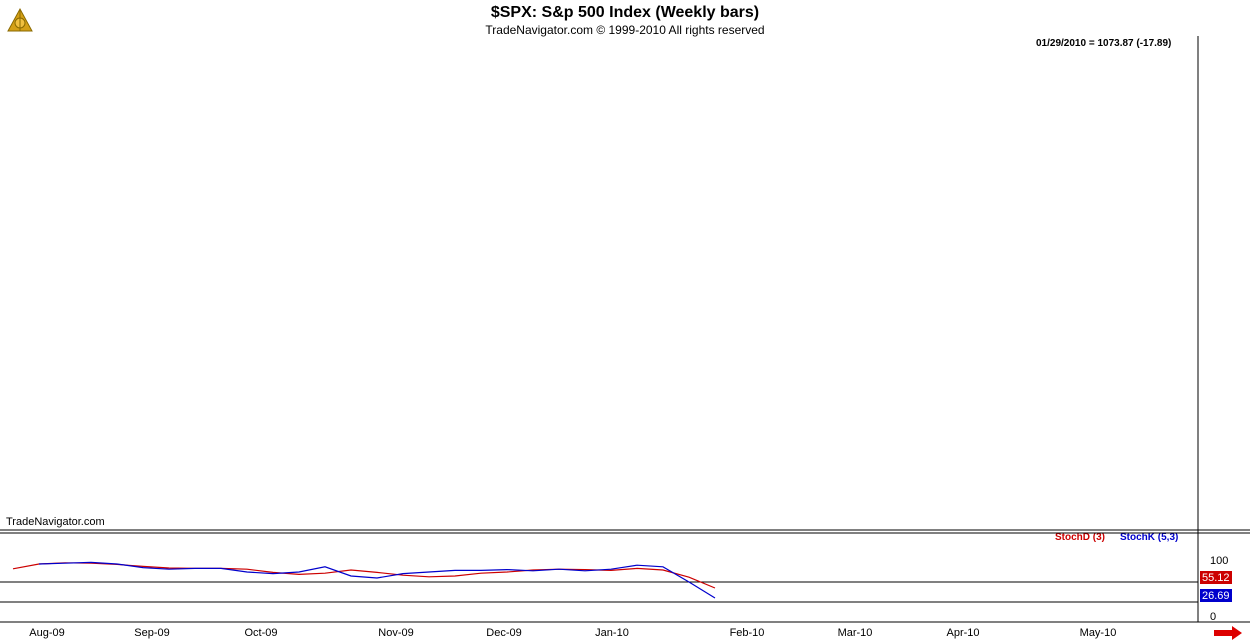  What do you see at coordinates (1098, 633) in the screenshot?
I see `x-tick-label: May-10` at bounding box center [1098, 633].